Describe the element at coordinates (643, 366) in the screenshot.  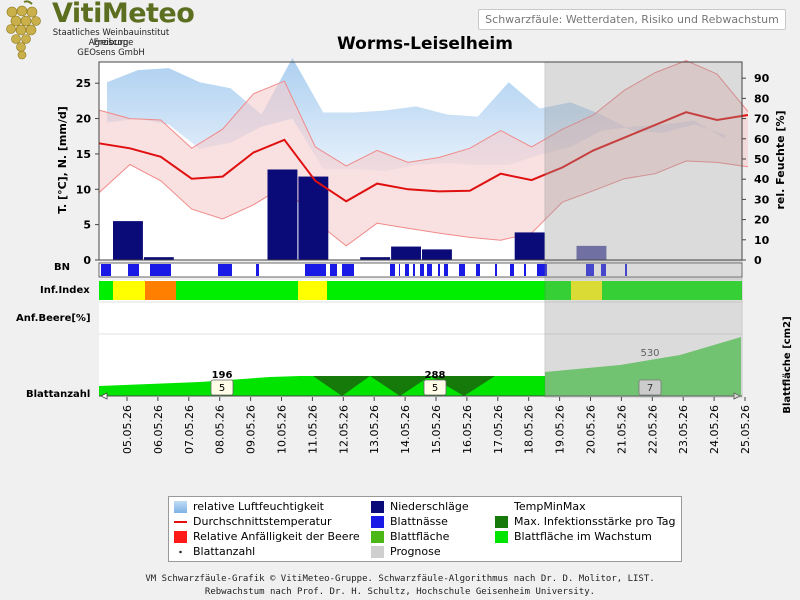
I see `series-leaf-area-prognose` at that location.